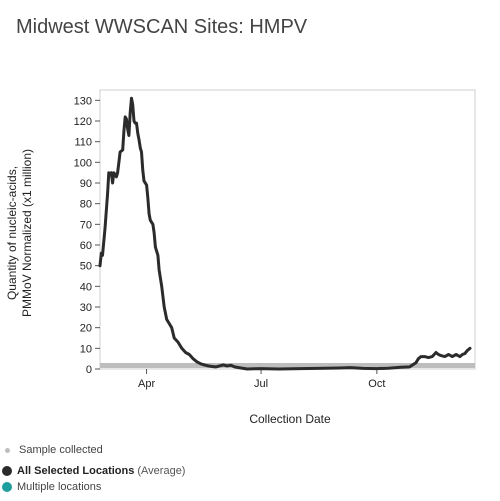 Image resolution: width=500 pixels, height=501 pixels. I want to click on y-tick-label: 0, so click(89, 370).